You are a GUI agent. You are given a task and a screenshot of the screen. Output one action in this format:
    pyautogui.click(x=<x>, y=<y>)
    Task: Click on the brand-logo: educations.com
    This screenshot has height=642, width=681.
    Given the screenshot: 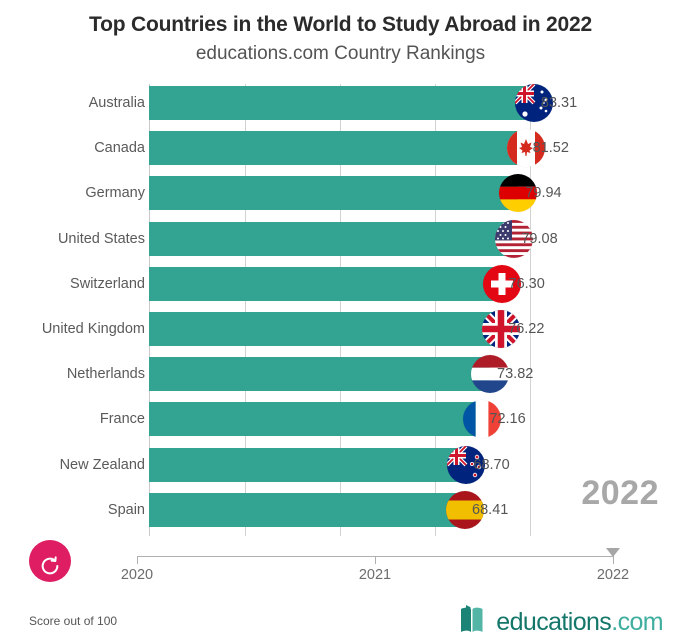 What is the action you would take?
    pyautogui.click(x=561, y=622)
    